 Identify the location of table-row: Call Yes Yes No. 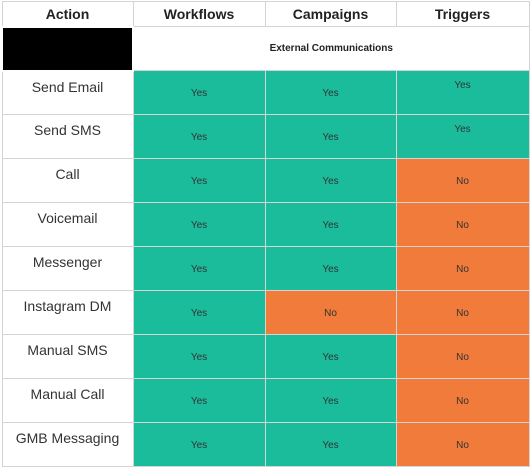
(265, 180).